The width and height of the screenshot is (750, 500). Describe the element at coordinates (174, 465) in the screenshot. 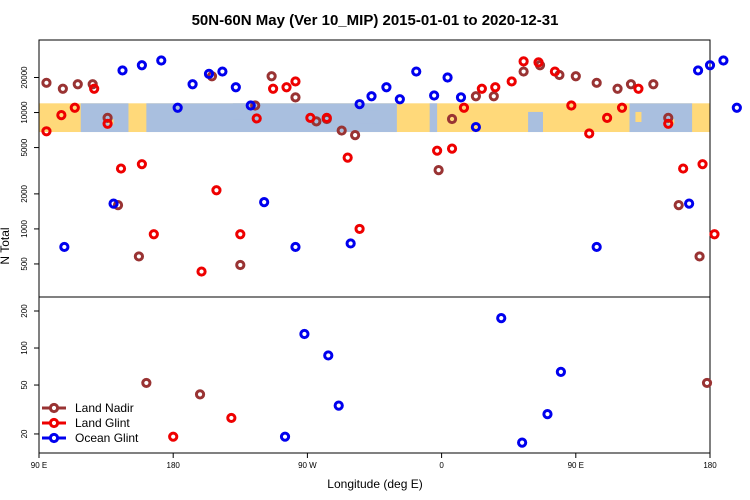

I see `x-tick-label: 180` at that location.